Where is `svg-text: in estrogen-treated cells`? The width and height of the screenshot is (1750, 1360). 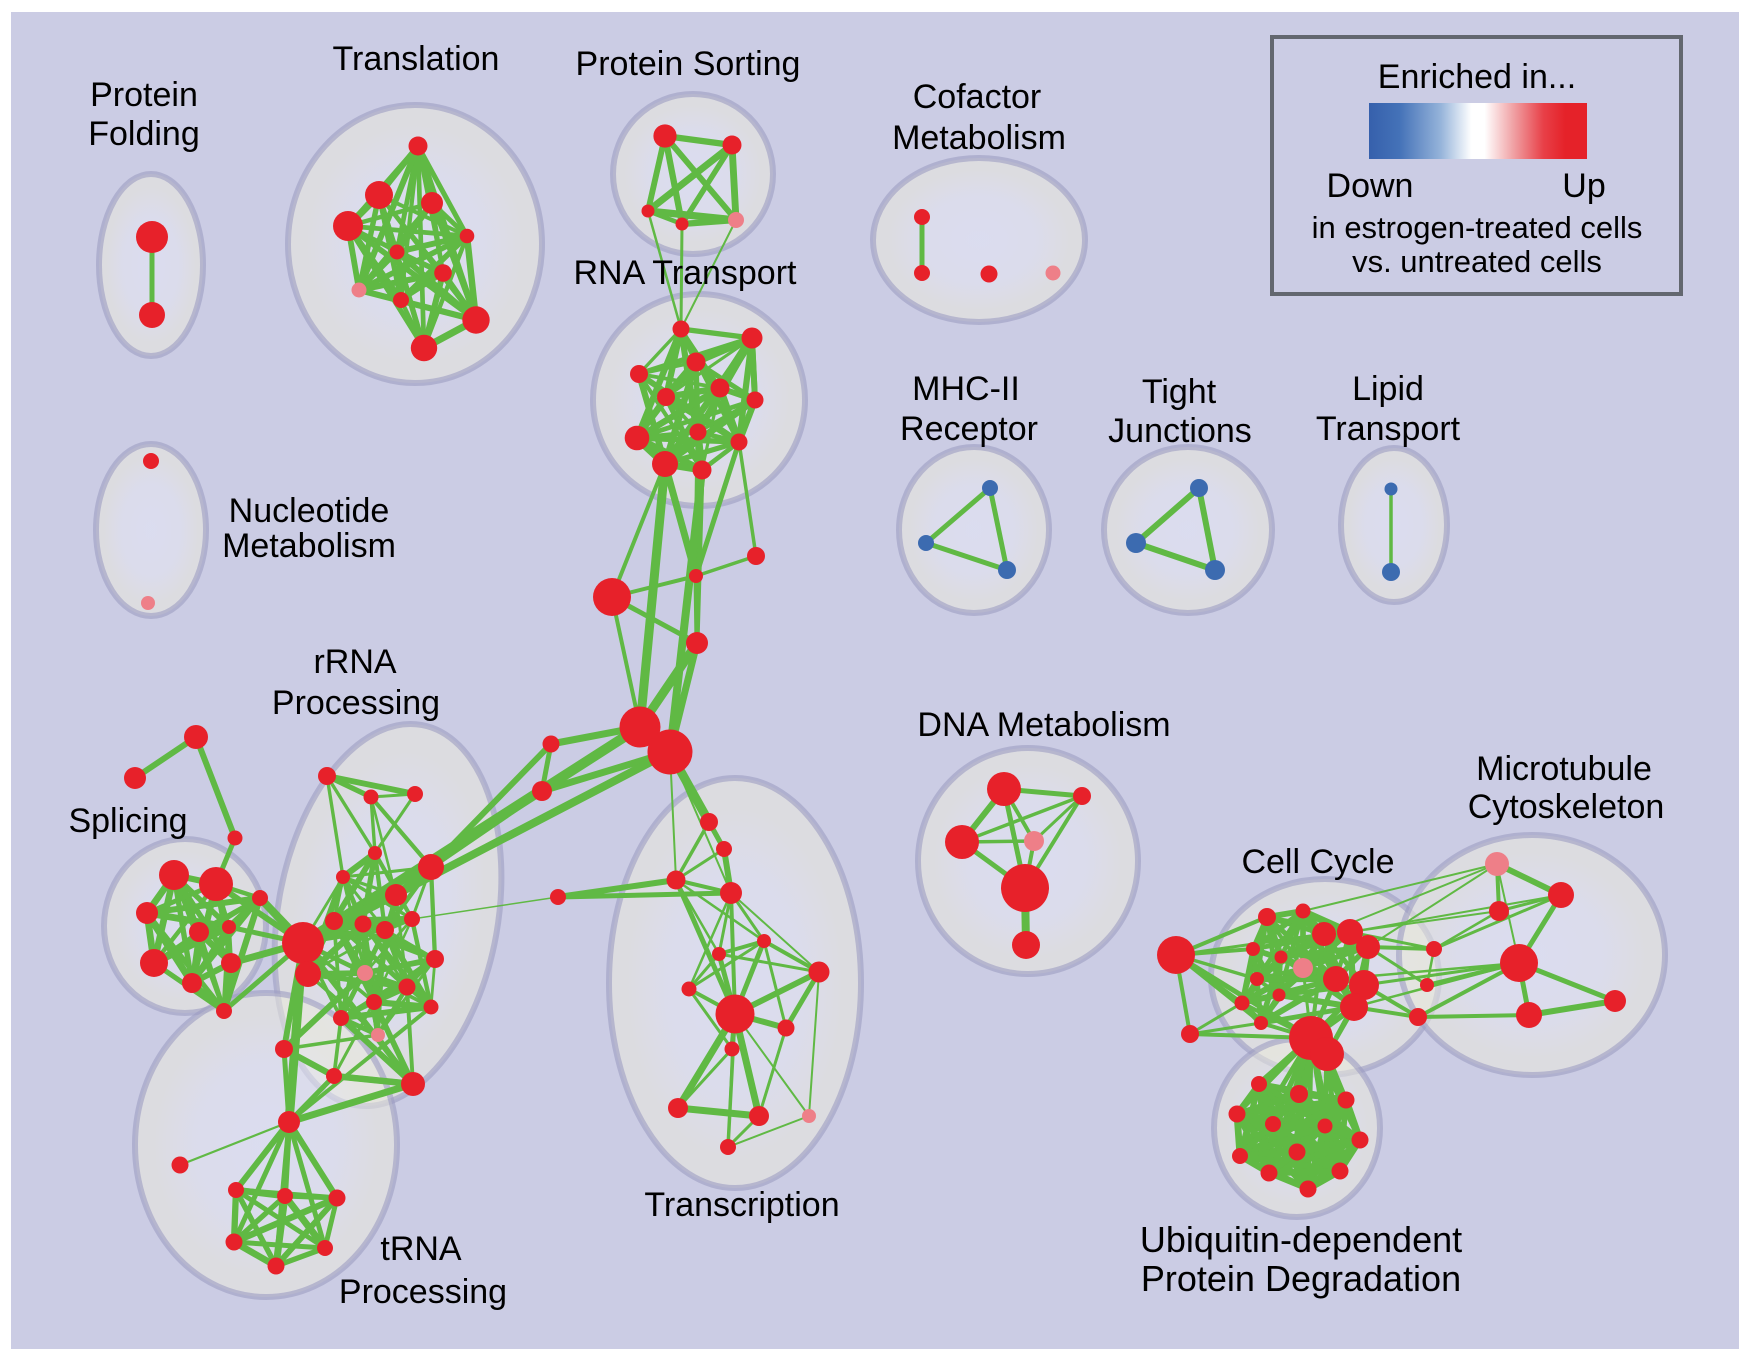
svg-text: in estrogen-treated cells is located at coordinates (1477, 227).